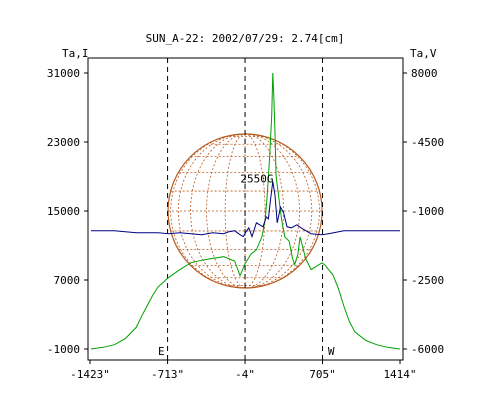  I want to click on y-right-tick-label: -1000, so click(427, 211).